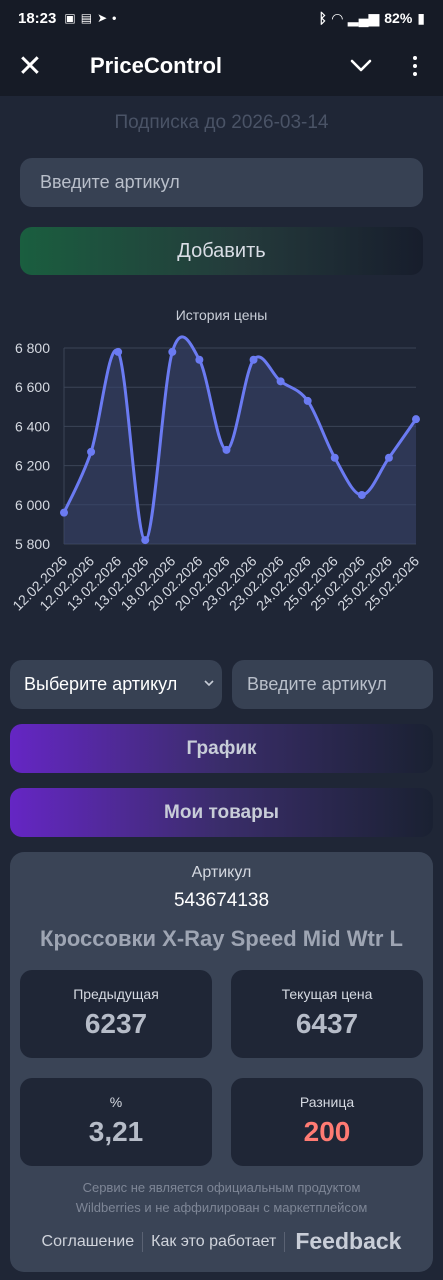 This screenshot has width=443, height=1280. Describe the element at coordinates (327, 1102) in the screenshot. I see `difference-label: Разница` at that location.